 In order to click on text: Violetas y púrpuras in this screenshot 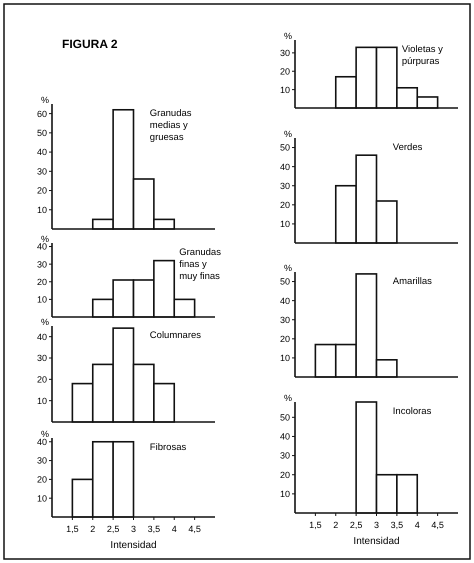, I will do `click(423, 55)`.